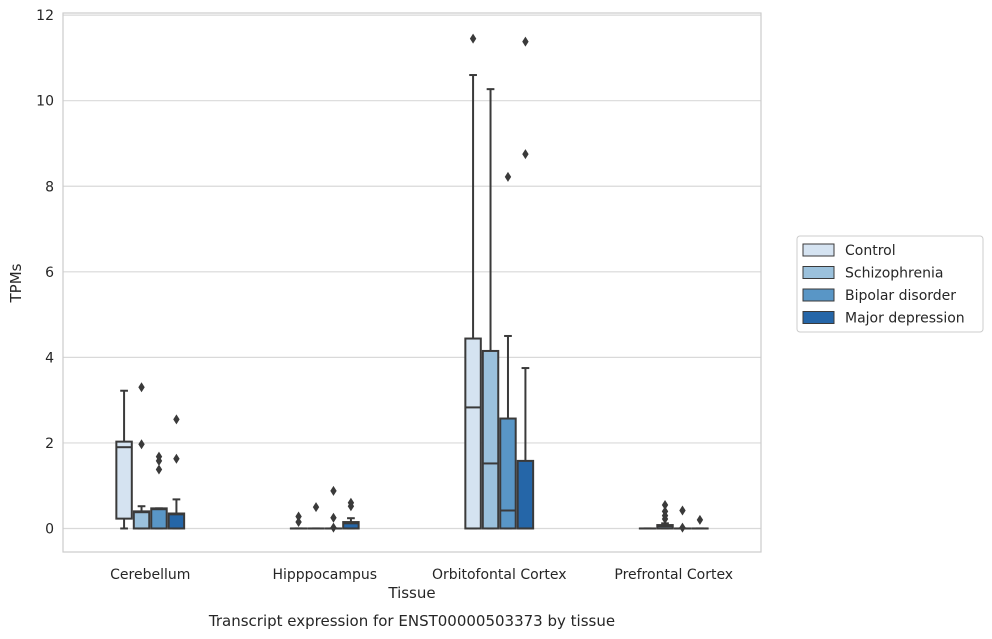 The width and height of the screenshot is (992, 639). Describe the element at coordinates (45, 16) in the screenshot. I see `y-tick-label: 12` at that location.